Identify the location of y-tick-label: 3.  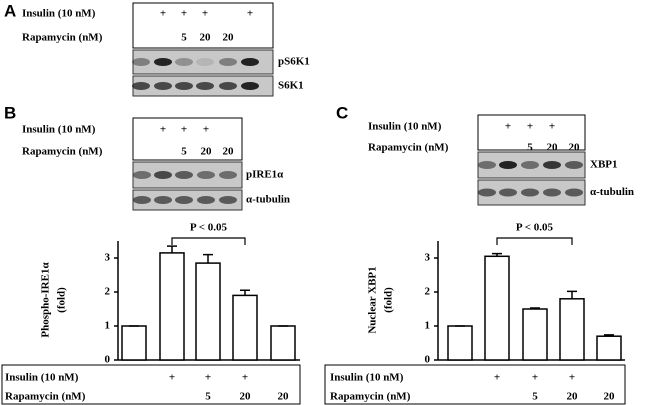
(428, 258).